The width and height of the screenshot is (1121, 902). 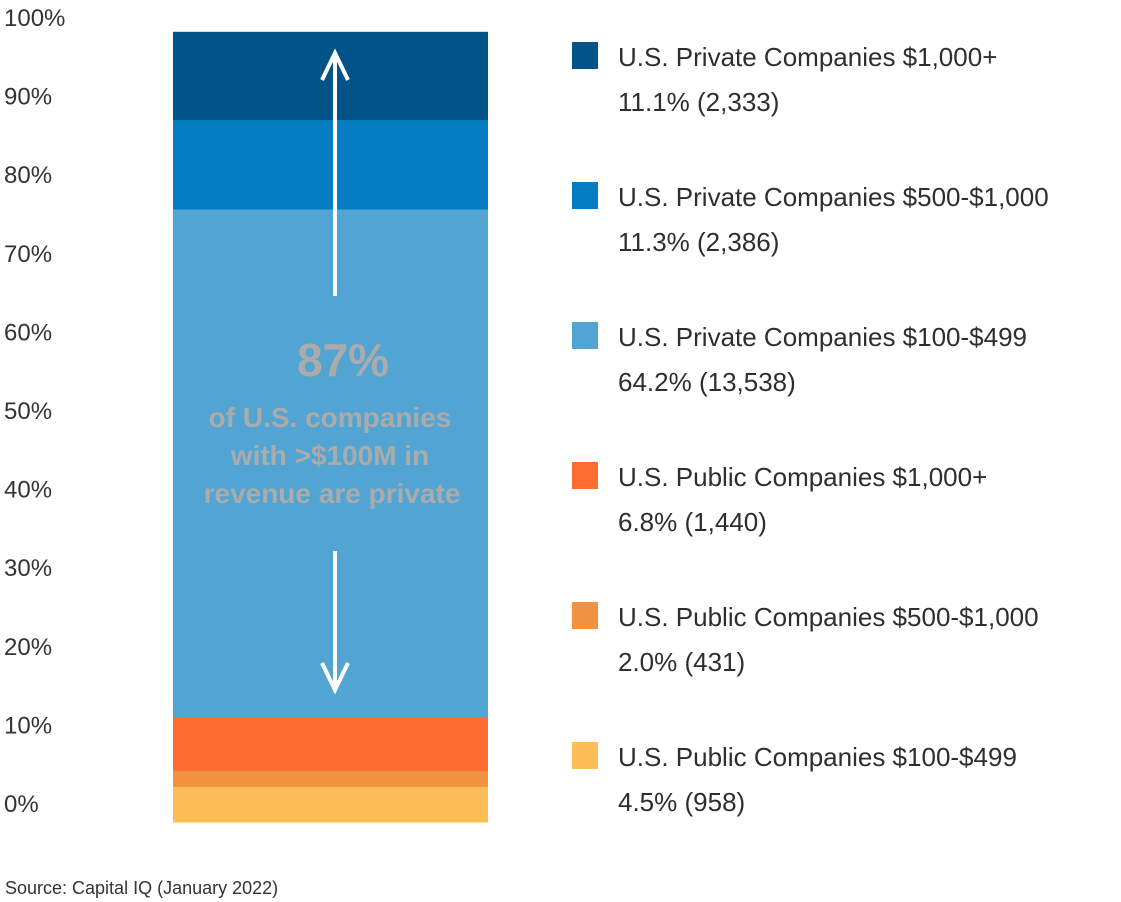 I want to click on y-tick-label: 10%, so click(x=28, y=725).